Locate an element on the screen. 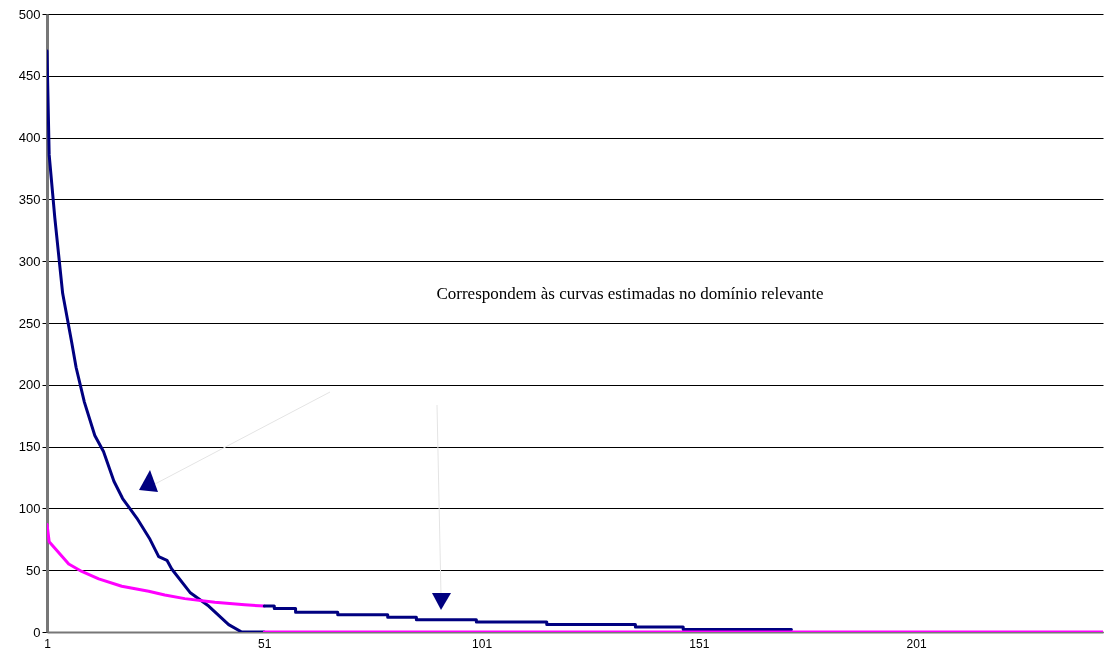 The width and height of the screenshot is (1112, 665). y-tick-label: 50 is located at coordinates (33, 570).